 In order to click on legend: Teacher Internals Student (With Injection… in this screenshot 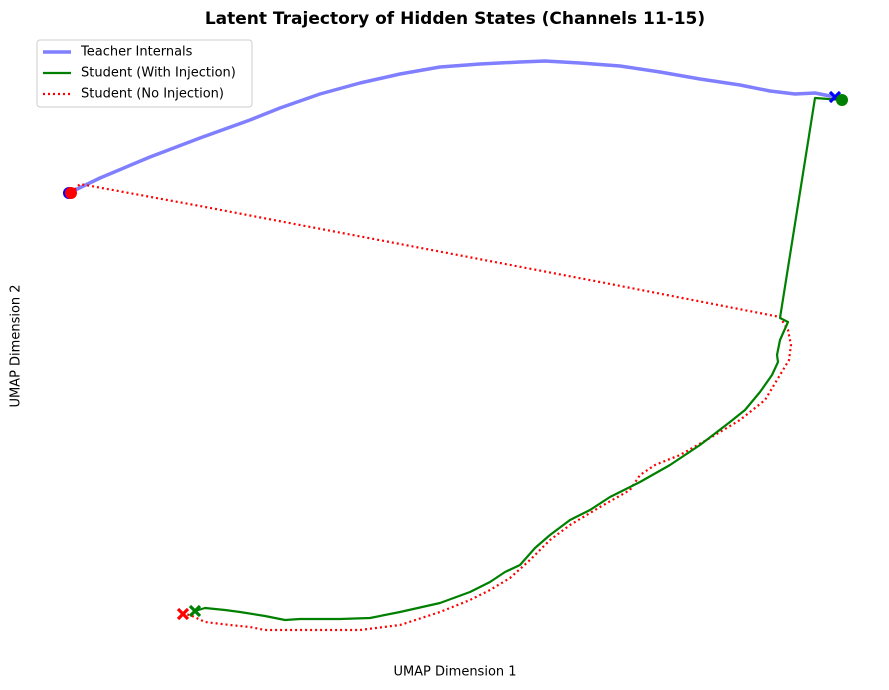, I will do `click(144, 73)`.